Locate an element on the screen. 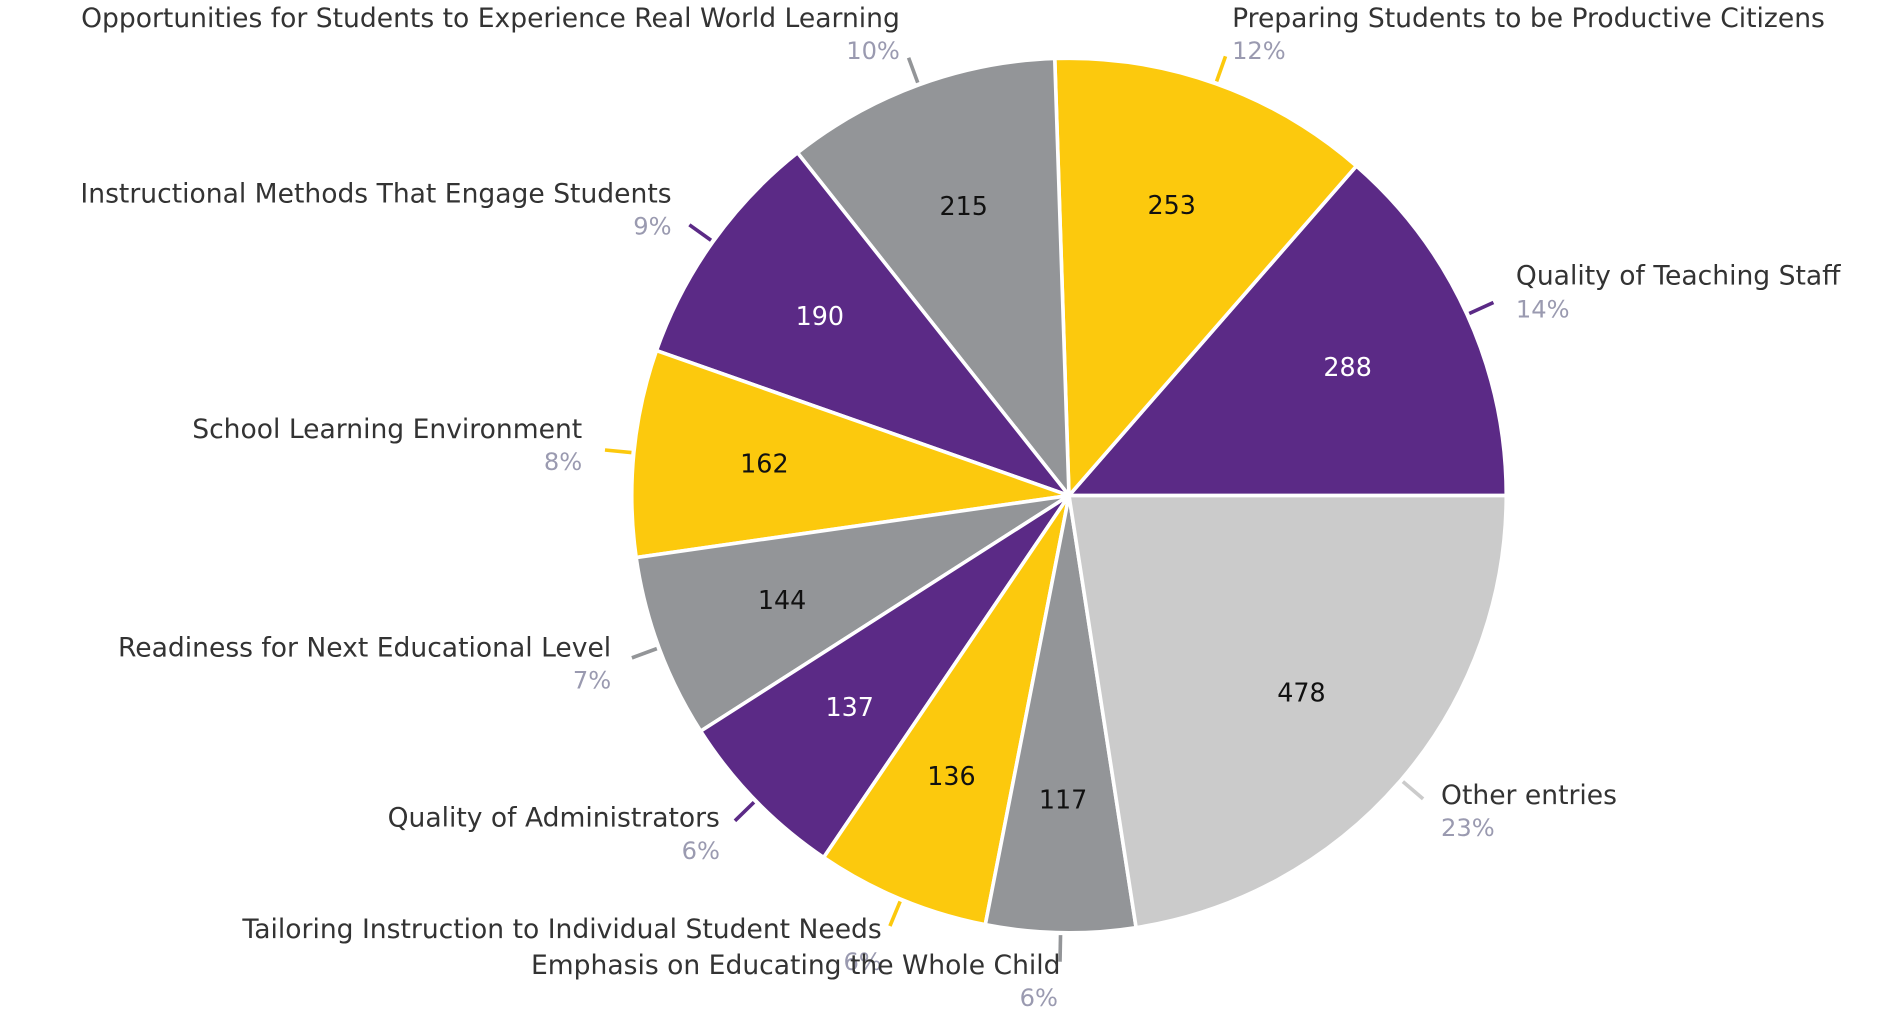 The height and width of the screenshot is (1014, 1894). value-label: 117 is located at coordinates (1063, 800).